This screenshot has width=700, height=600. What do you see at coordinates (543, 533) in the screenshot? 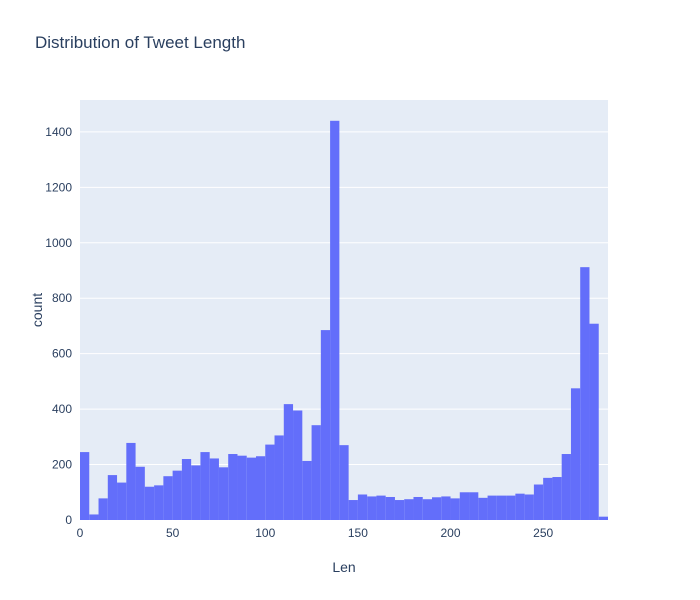
I see `x-tick-label: 250` at bounding box center [543, 533].